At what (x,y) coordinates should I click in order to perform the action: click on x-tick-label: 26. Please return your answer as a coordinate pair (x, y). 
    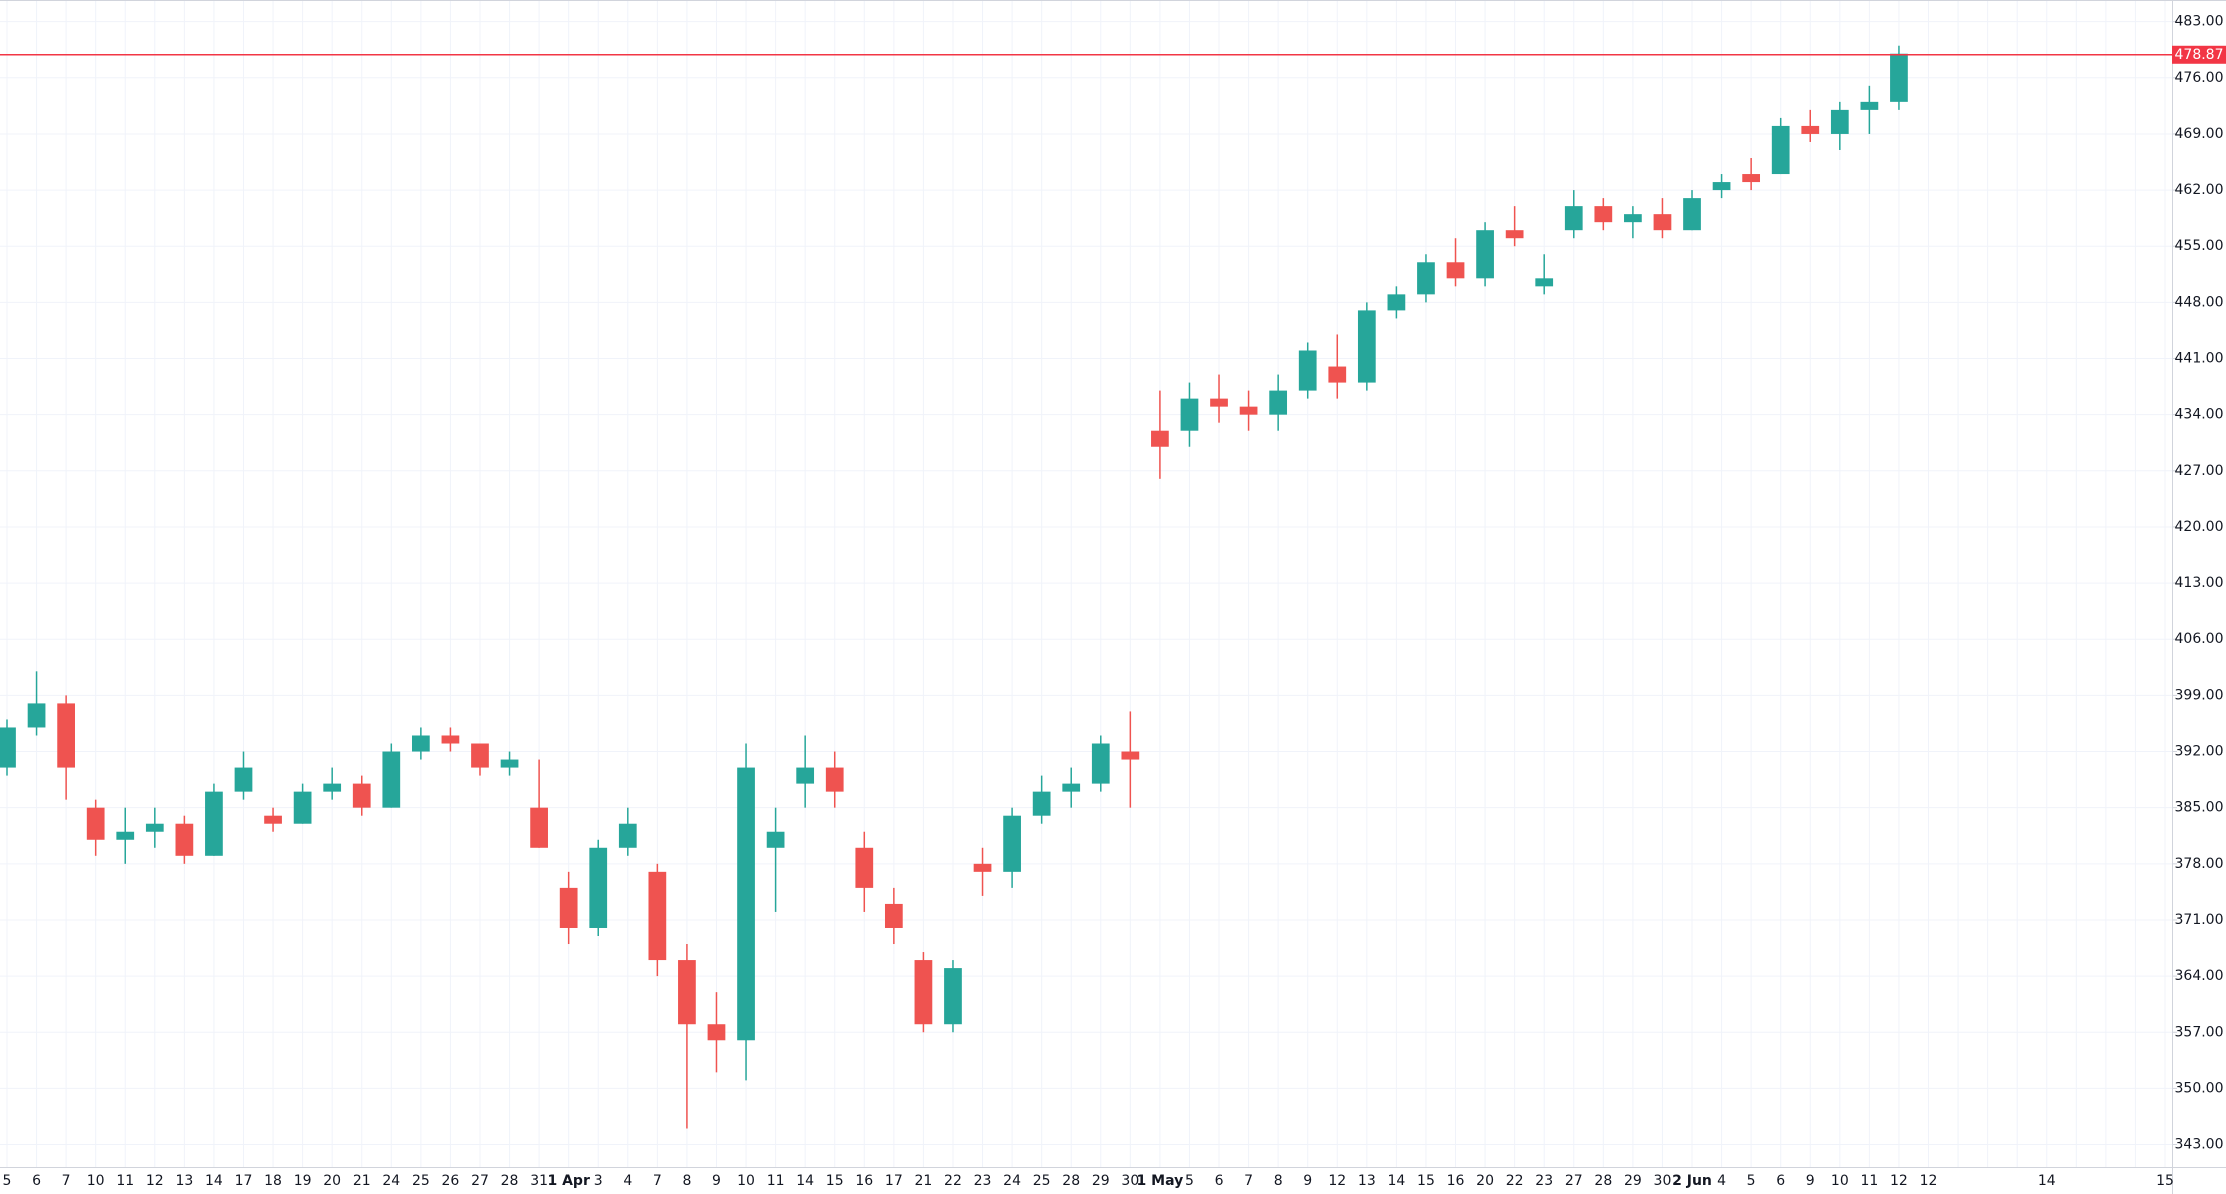
    Looking at the image, I should click on (451, 1181).